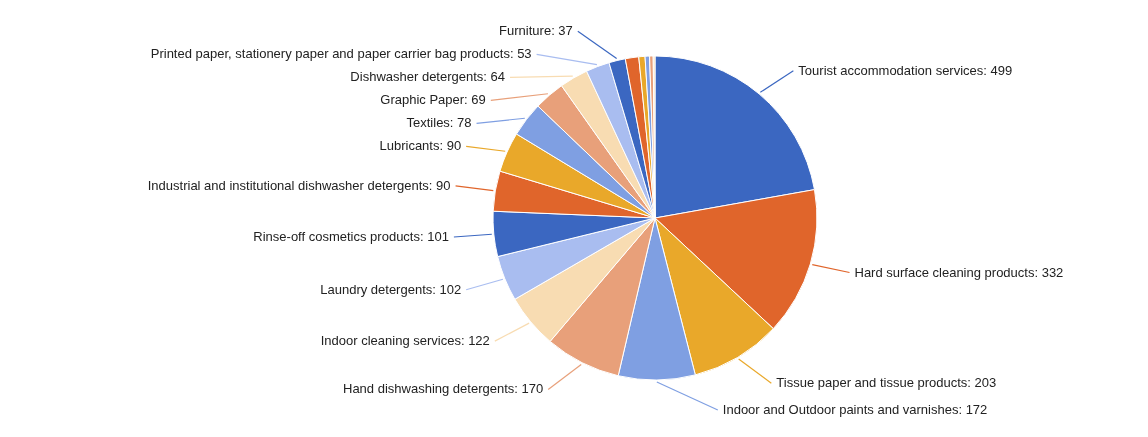 The height and width of the screenshot is (437, 1148). Describe the element at coordinates (299, 185) in the screenshot. I see `slice-label: Industrial and institutional dishwasher detergents: 90` at that location.